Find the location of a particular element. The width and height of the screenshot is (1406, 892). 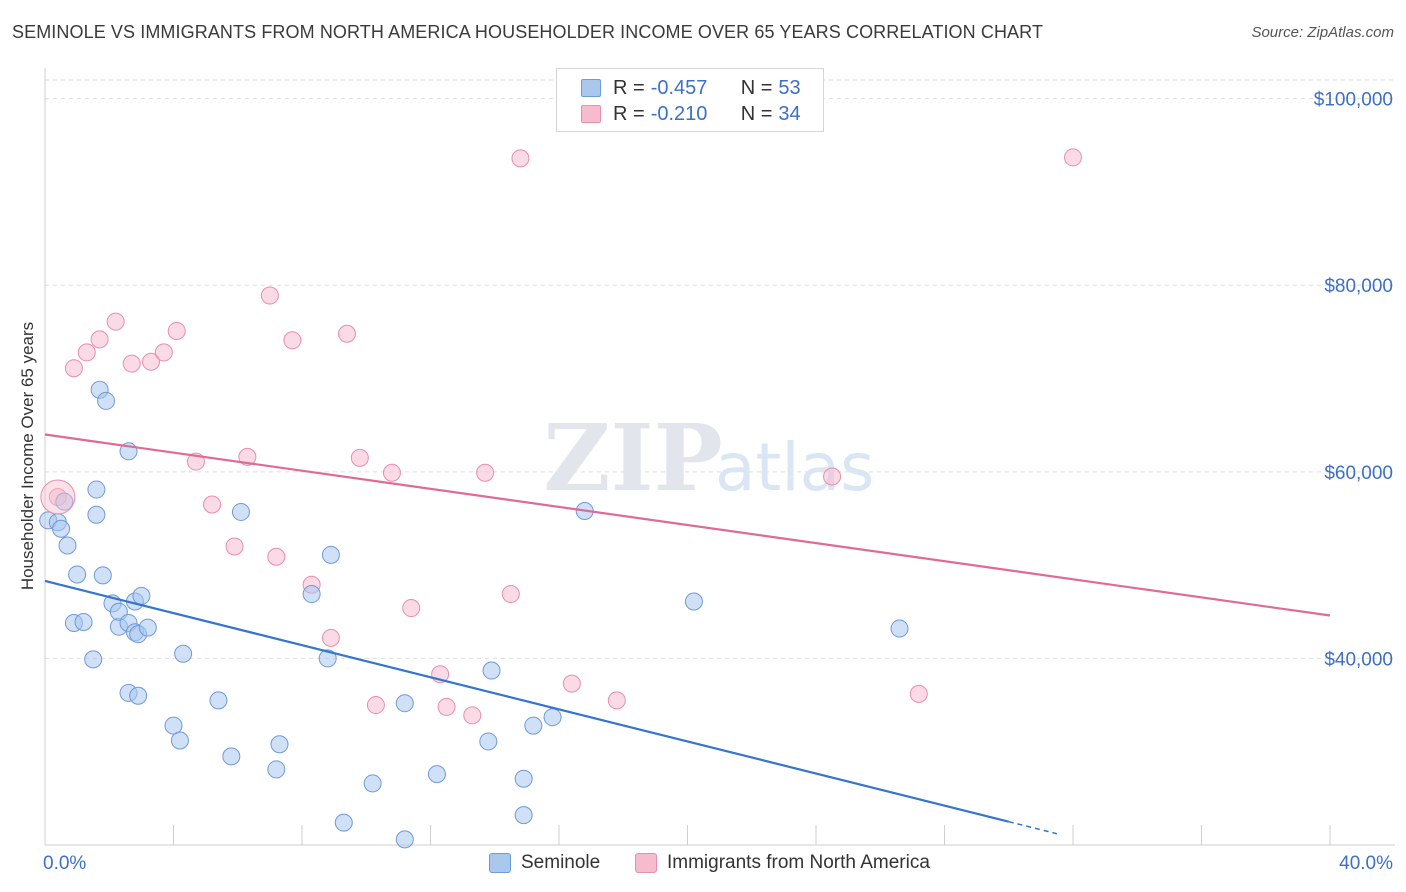

watermark: ZIP atlas is located at coordinates (708, 458).